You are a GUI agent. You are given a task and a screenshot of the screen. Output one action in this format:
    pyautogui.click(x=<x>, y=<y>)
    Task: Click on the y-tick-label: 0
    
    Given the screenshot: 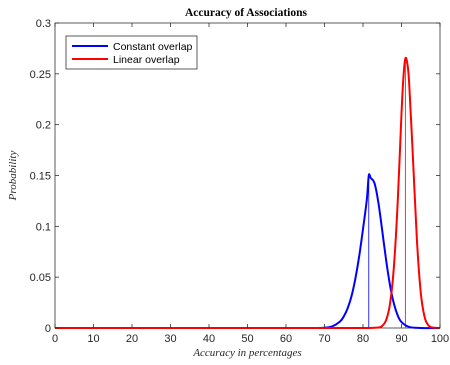 What is the action you would take?
    pyautogui.click(x=48, y=329)
    